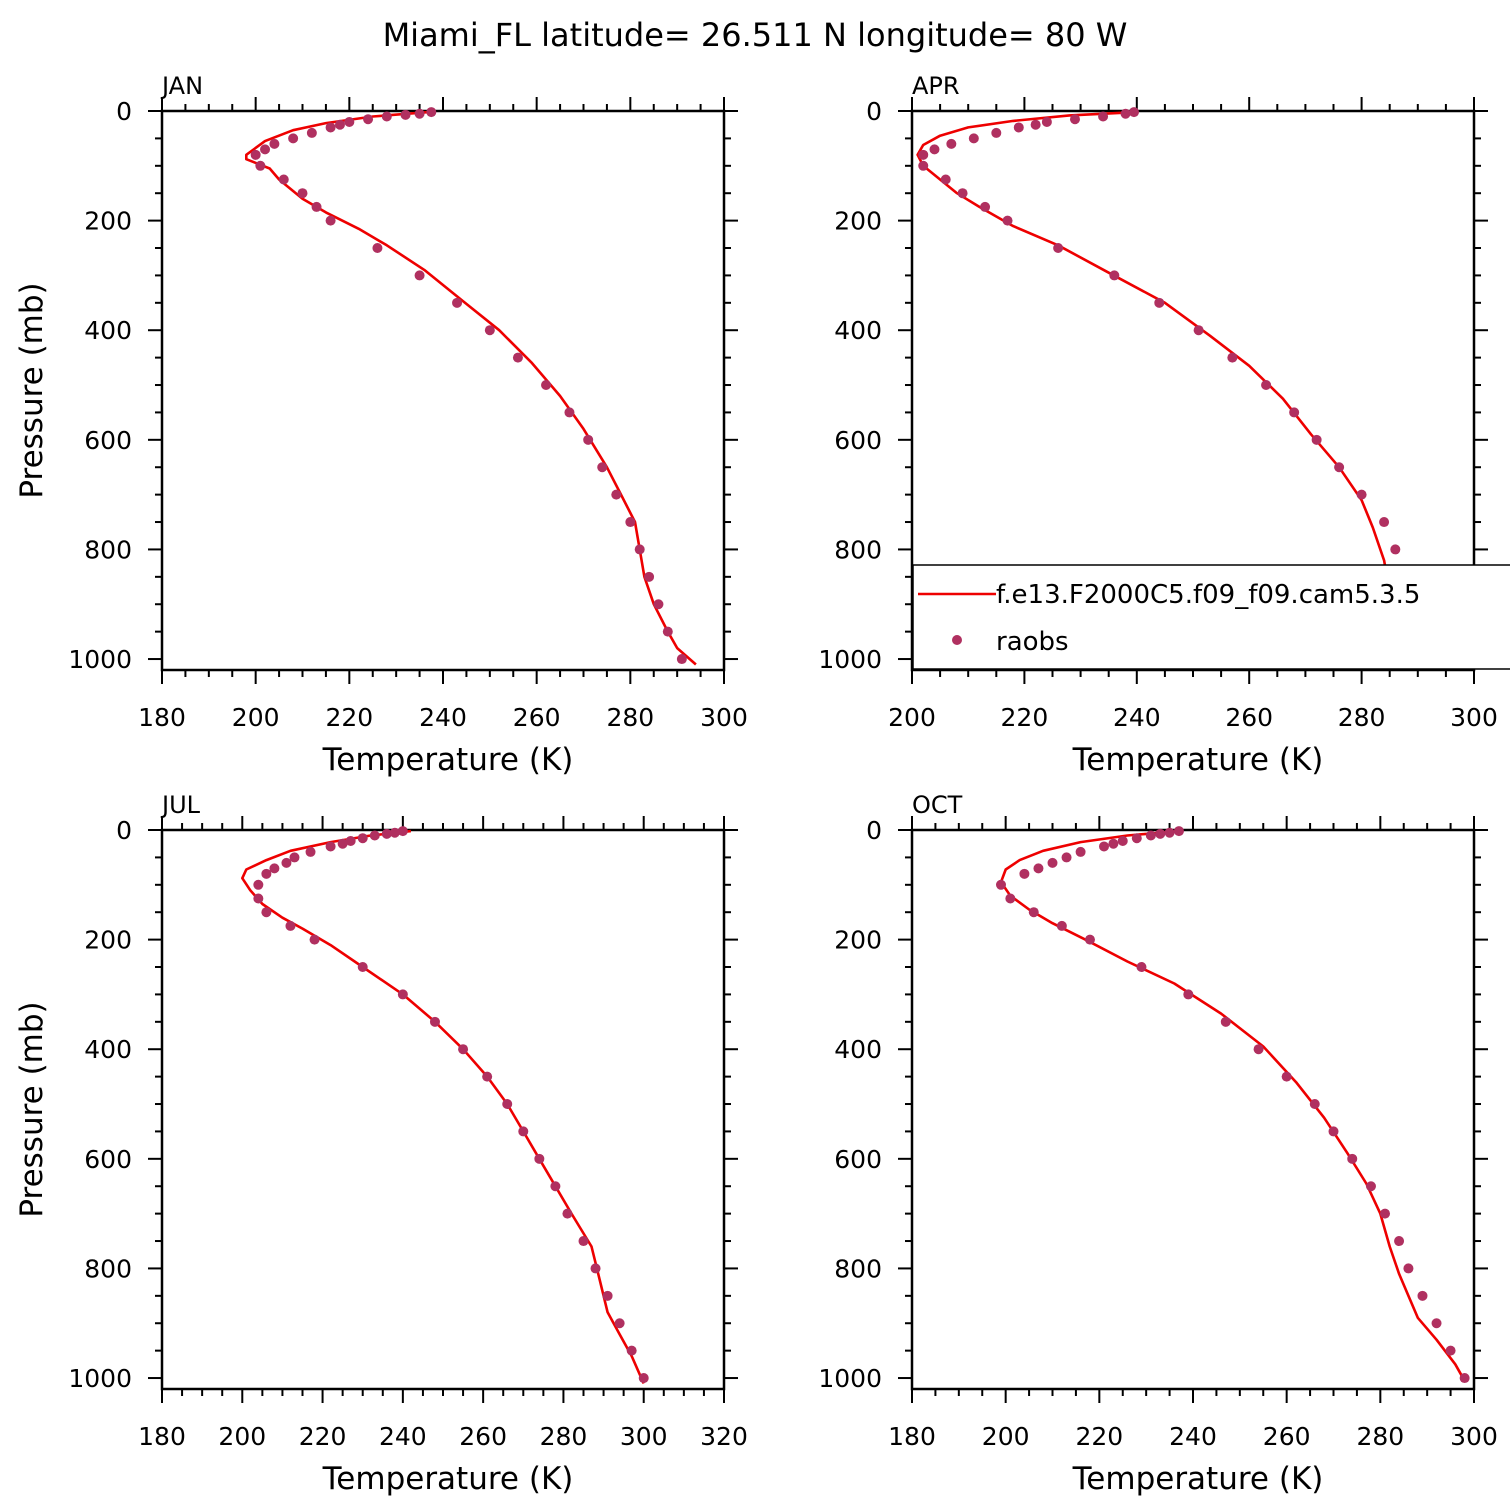 This screenshot has width=1510, height=1510. I want to click on plot-frame-jan, so click(443, 390).